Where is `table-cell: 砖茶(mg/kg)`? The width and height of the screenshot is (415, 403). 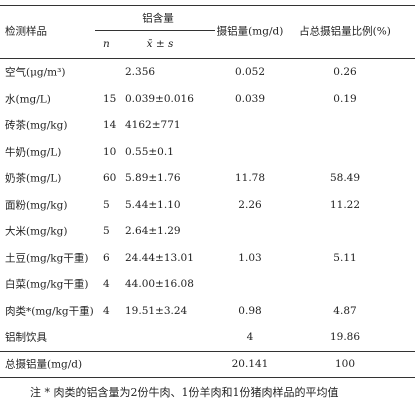
table-cell: 砖茶(mg/kg) is located at coordinates (36, 125).